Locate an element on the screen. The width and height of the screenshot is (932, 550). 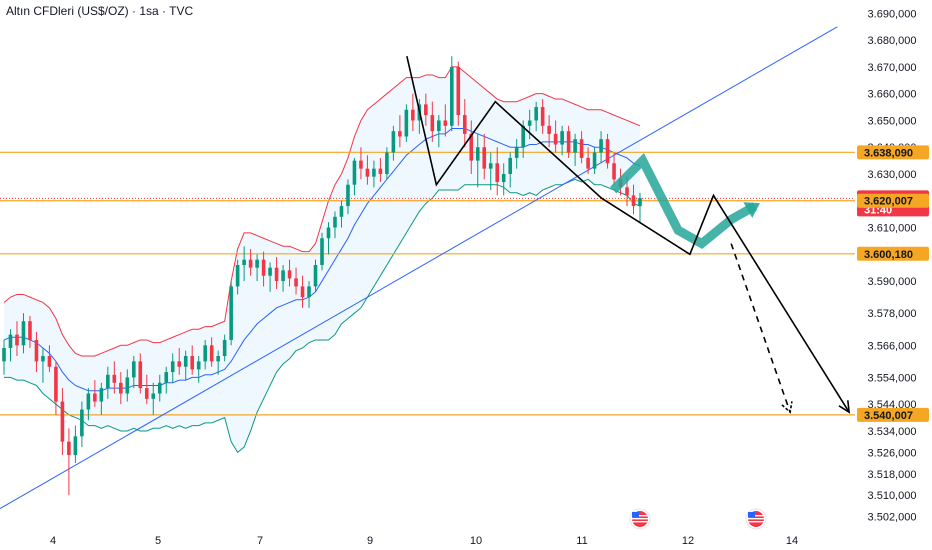
price-tag-label: 3.600,180 is located at coordinates (888, 255).